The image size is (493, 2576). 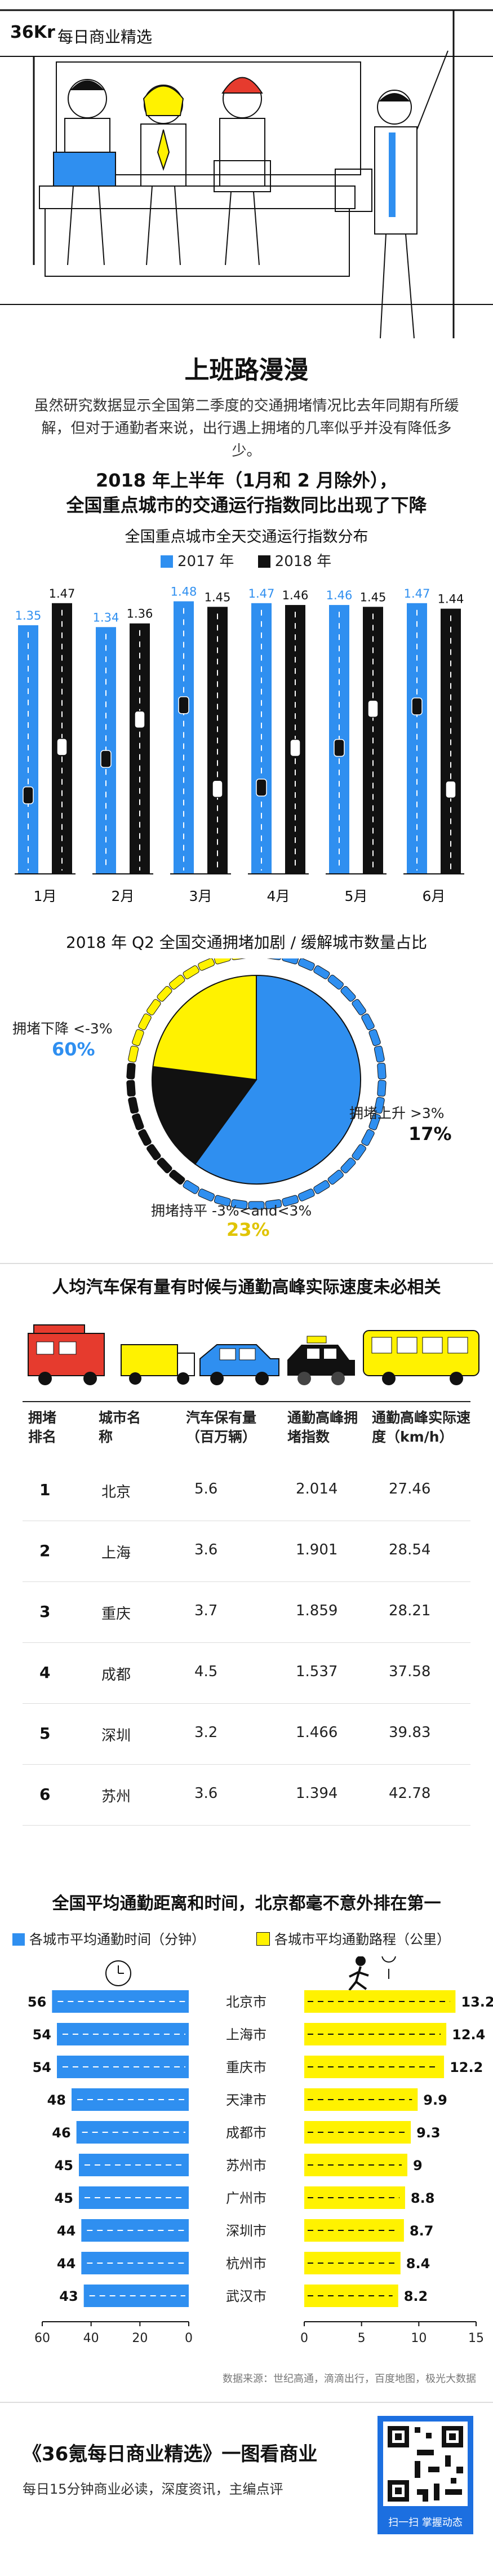 I want to click on col-header-index: 通勤高峰拥堵指数, so click(x=322, y=1427).